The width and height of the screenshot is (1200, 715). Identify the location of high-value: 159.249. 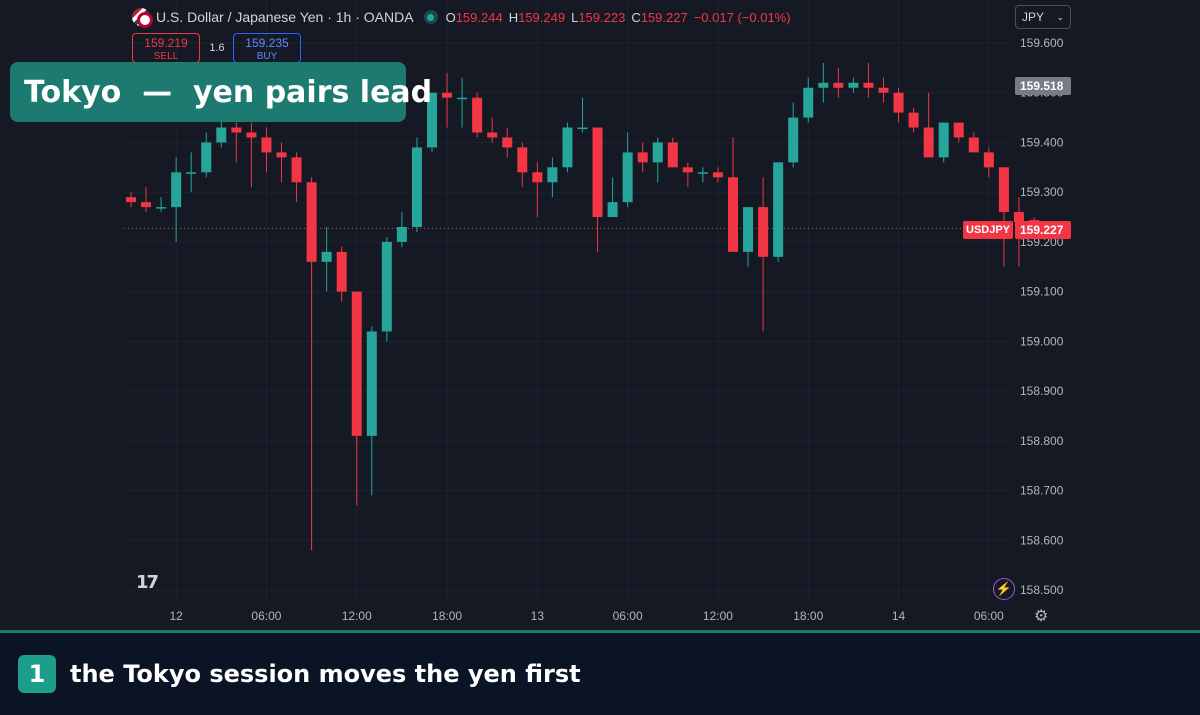
(542, 17).